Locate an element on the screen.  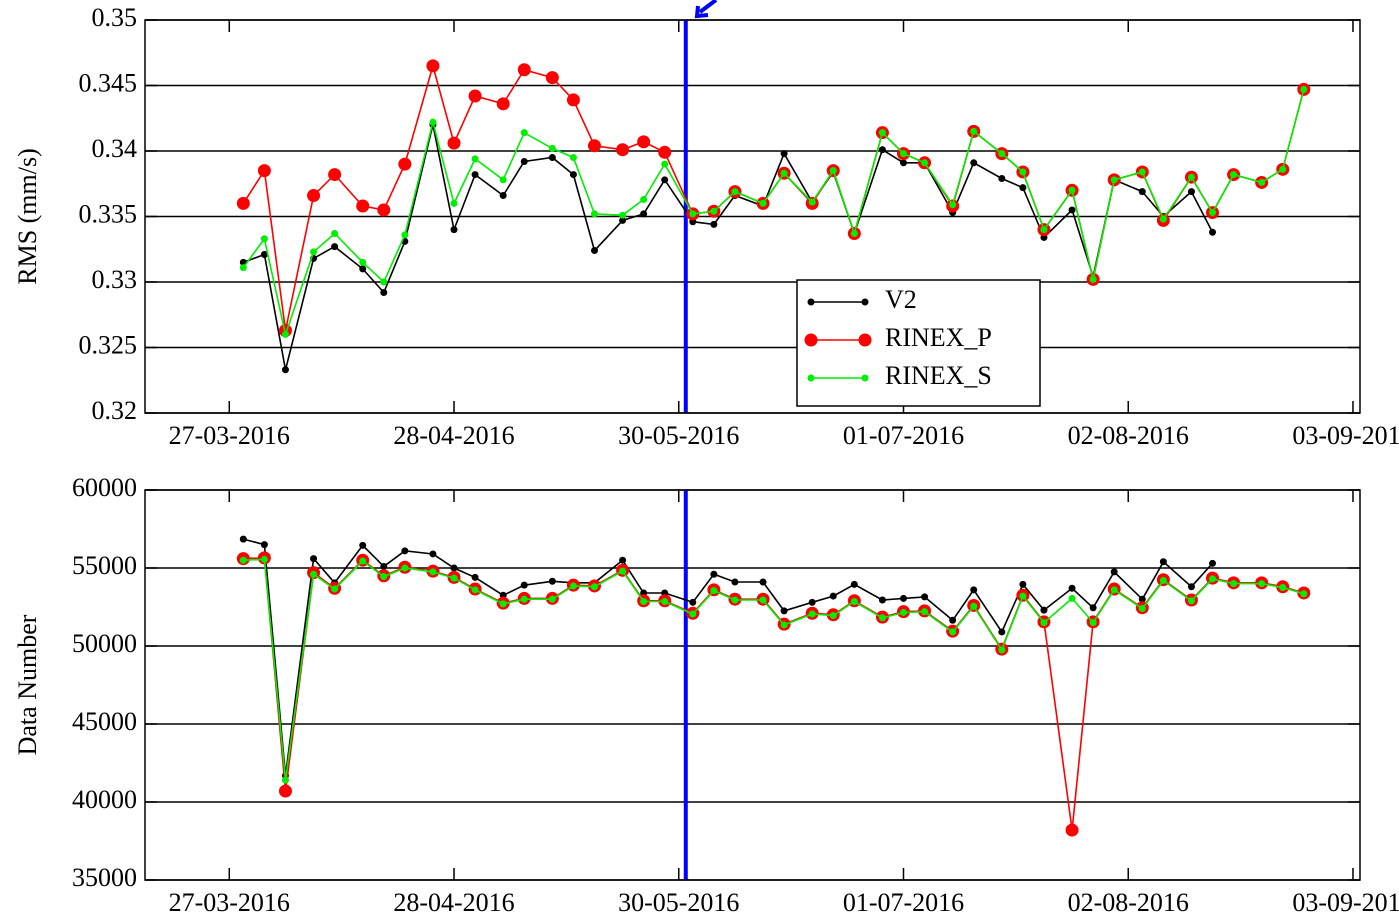
y-tick-label: 60000 is located at coordinates (104, 487).